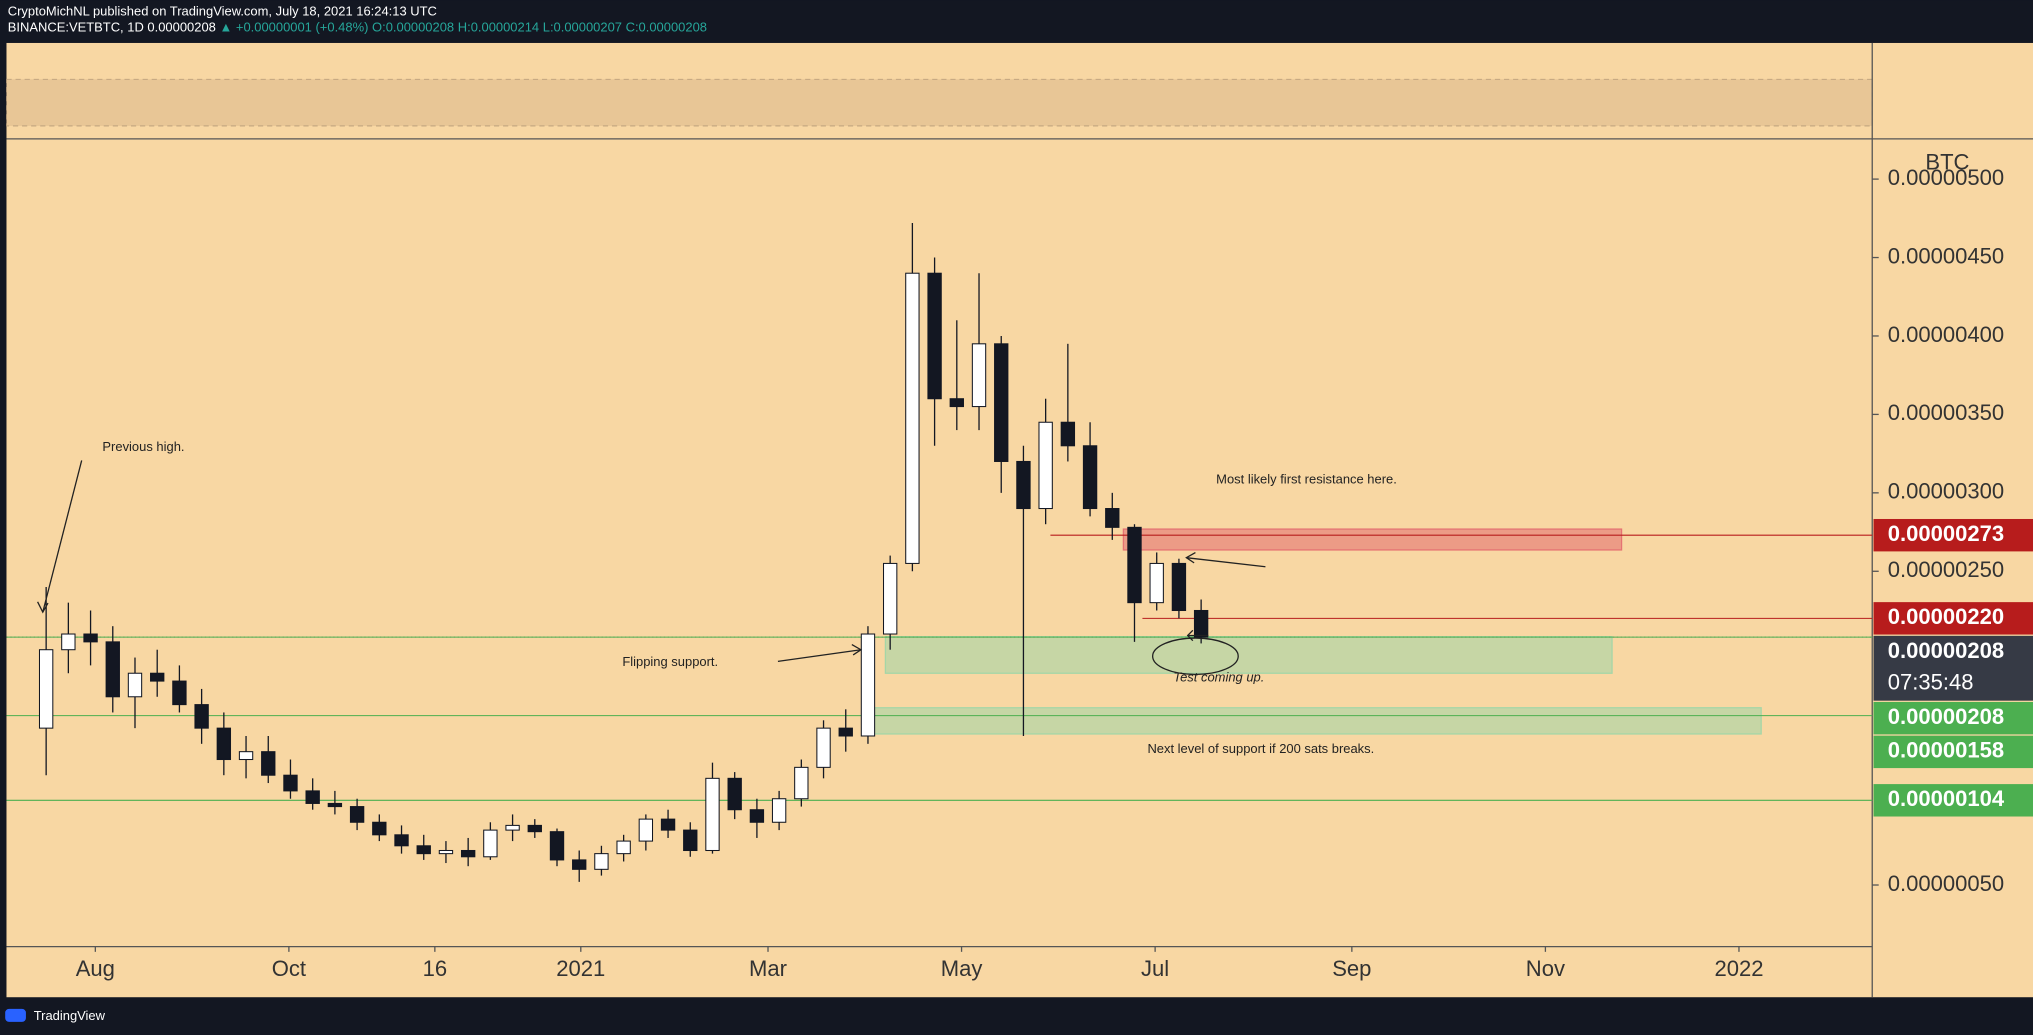  Describe the element at coordinates (768, 968) in the screenshot. I see `x-tick-label: Mar` at that location.